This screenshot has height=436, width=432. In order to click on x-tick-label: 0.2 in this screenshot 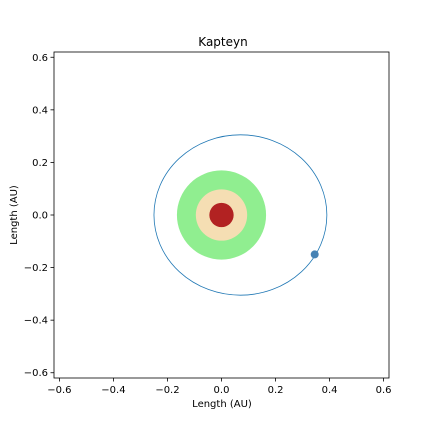, I will do `click(276, 390)`.